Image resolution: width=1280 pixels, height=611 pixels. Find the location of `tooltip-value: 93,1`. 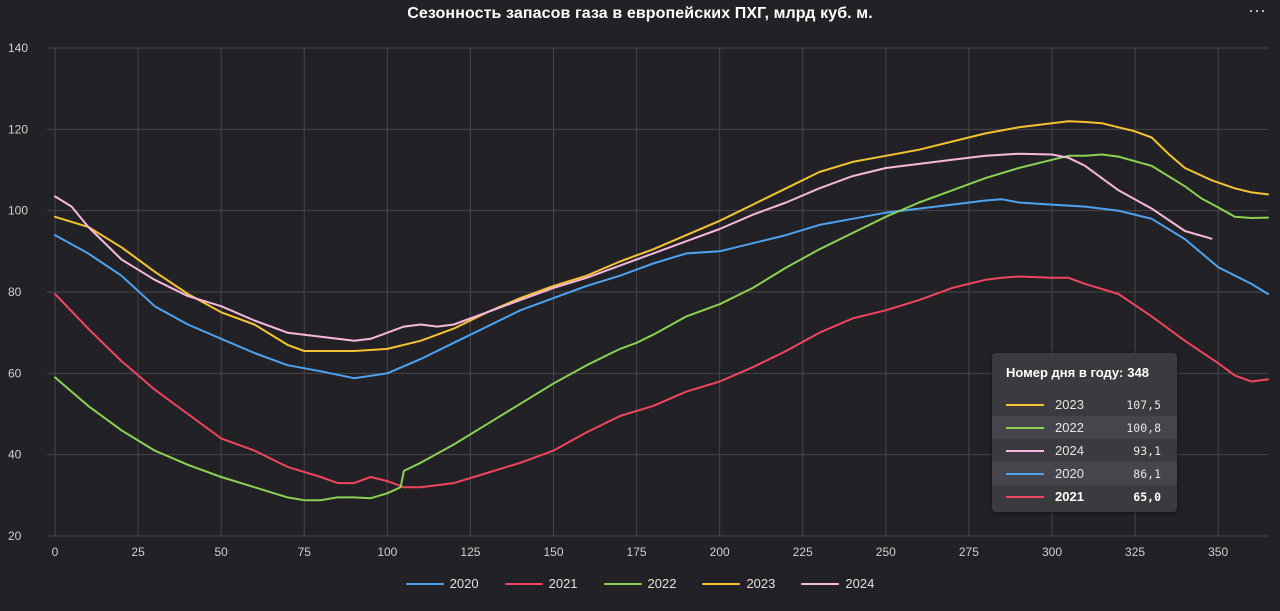

tooltip-value: 93,1 is located at coordinates (1147, 450).